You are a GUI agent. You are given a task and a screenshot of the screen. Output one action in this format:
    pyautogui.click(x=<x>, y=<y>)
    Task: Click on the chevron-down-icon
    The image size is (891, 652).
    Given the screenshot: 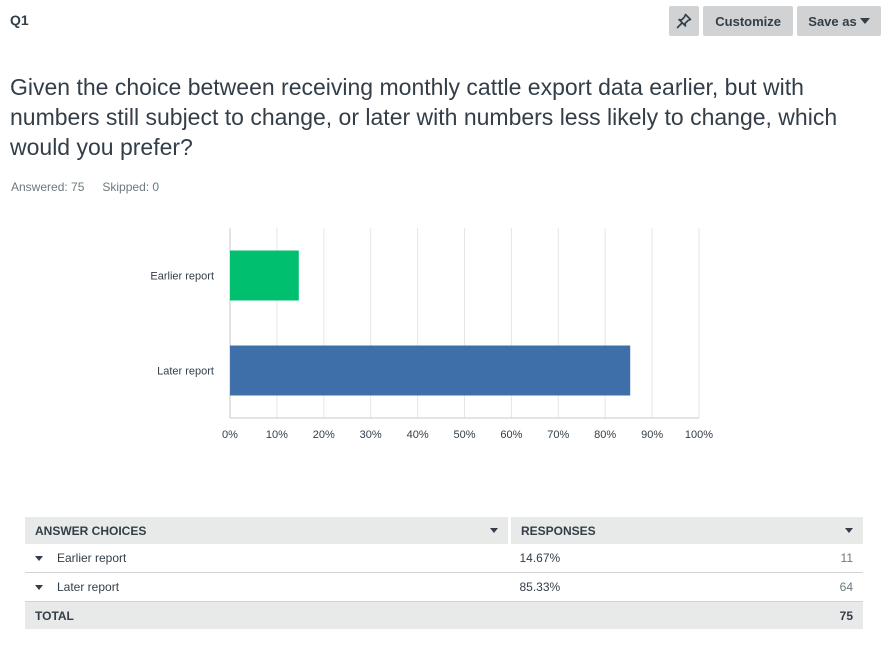 What is the action you would take?
    pyautogui.click(x=864, y=21)
    